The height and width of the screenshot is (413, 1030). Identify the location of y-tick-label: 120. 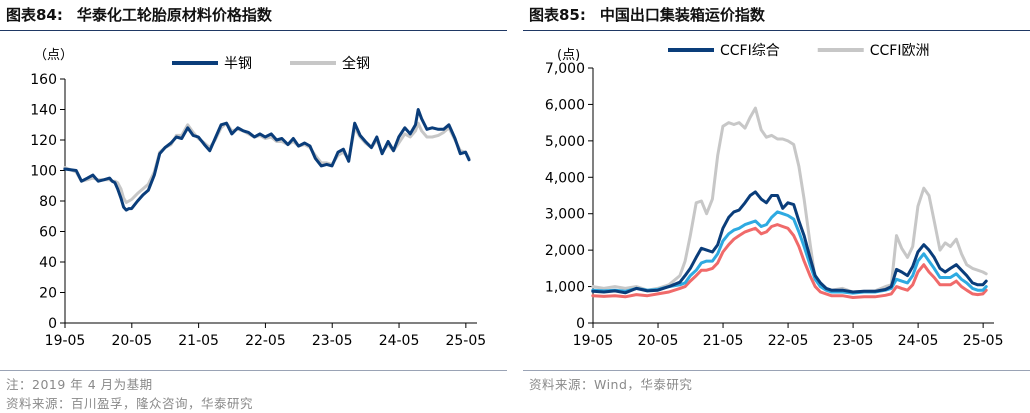
(43, 141).